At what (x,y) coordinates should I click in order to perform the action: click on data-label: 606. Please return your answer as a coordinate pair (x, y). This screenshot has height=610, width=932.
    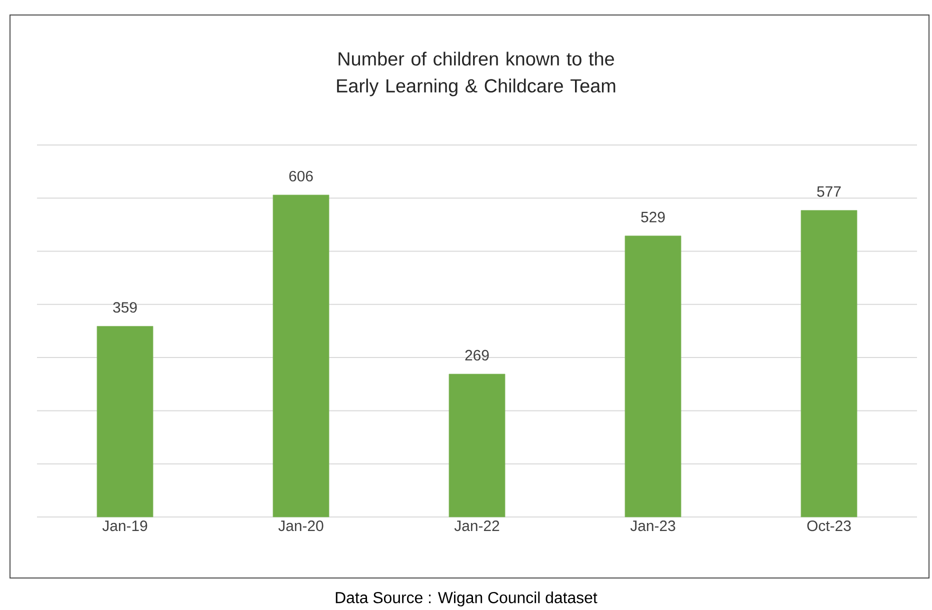
    Looking at the image, I should click on (301, 176).